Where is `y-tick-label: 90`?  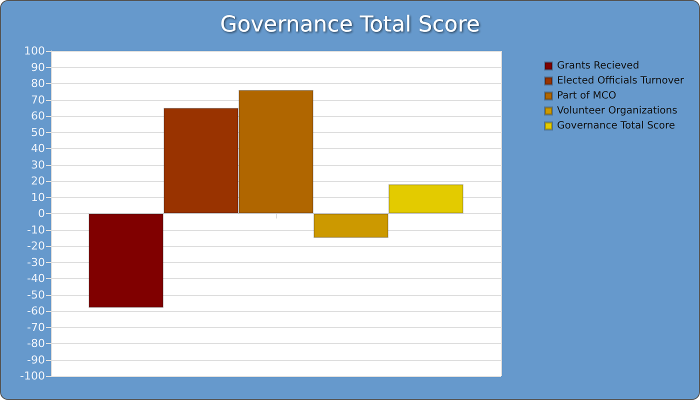 y-tick-label: 90 is located at coordinates (38, 67).